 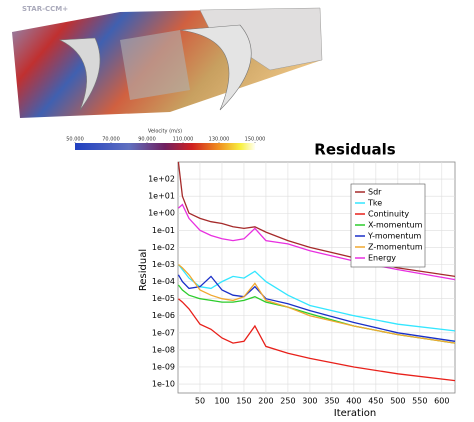 What do you see at coordinates (394, 236) in the screenshot?
I see `legend-label: Y-momentum` at bounding box center [394, 236].